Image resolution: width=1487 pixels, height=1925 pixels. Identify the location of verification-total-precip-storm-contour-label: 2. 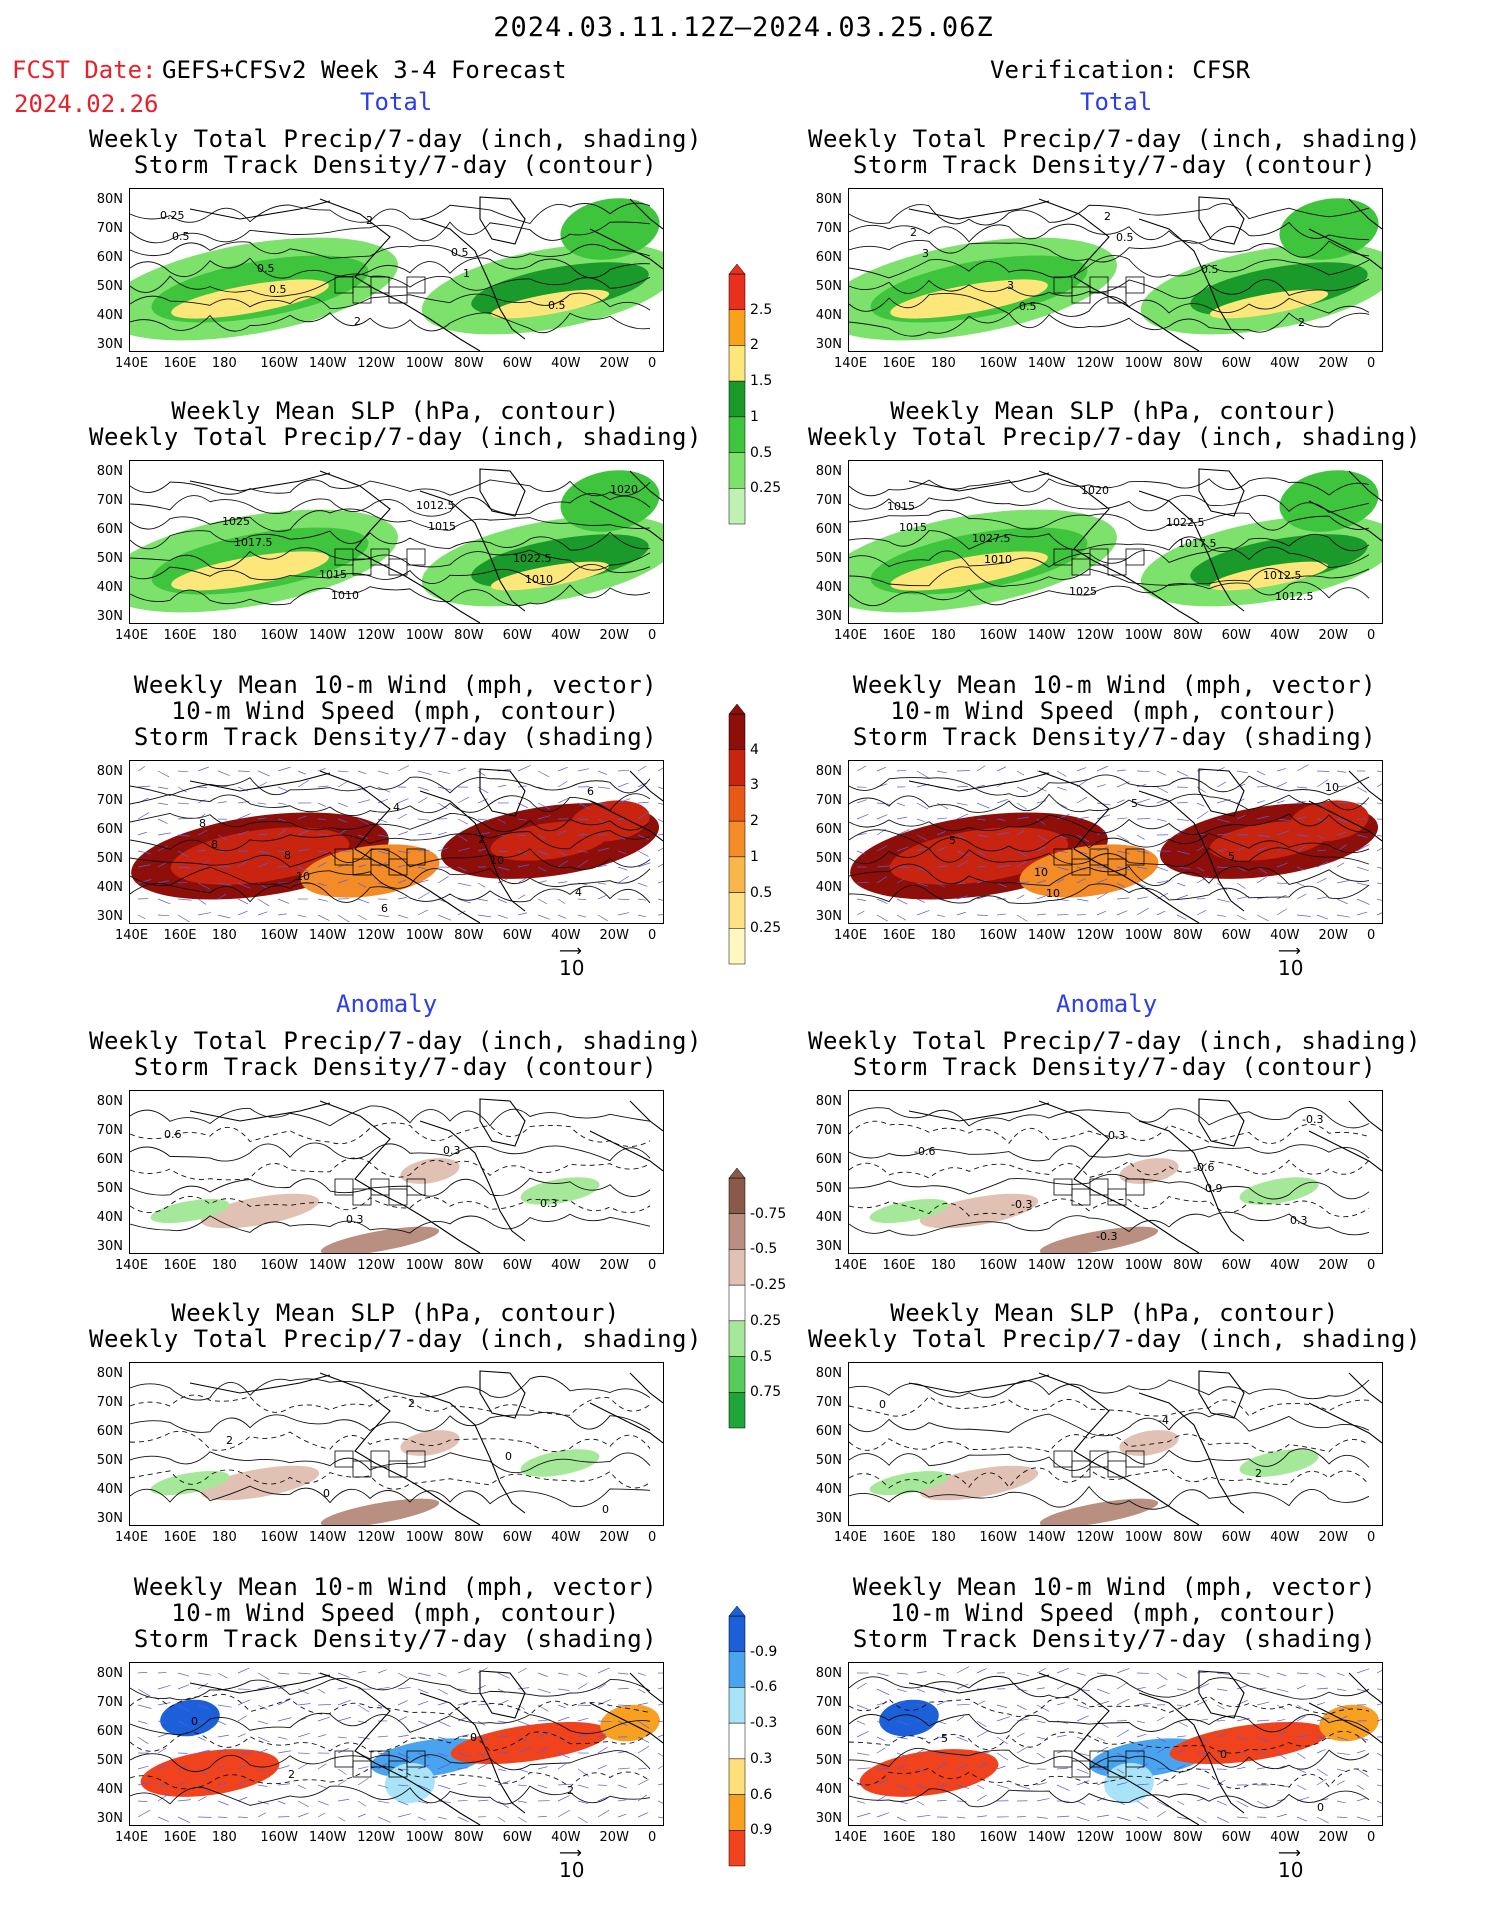
(1107, 216).